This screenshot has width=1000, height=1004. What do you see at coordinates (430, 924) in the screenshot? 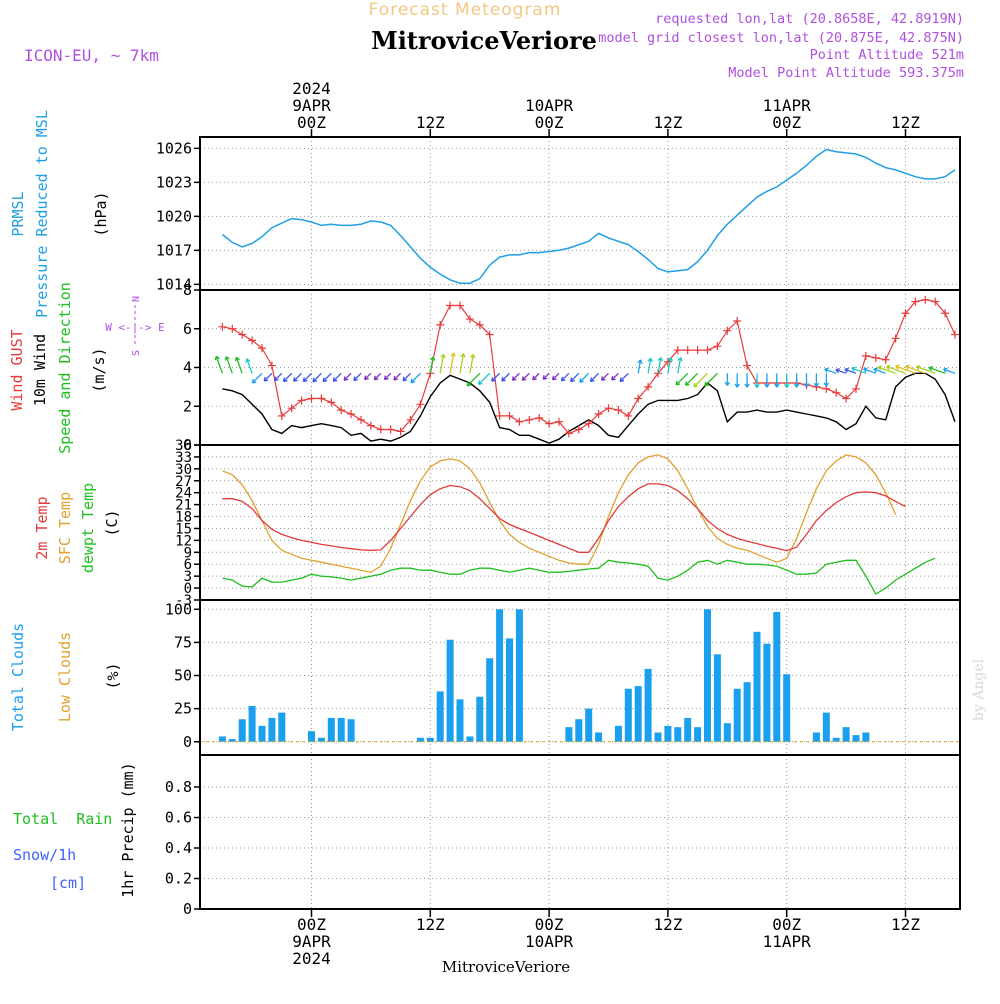
I see `x-tick-label-bottom: 12Z` at bounding box center [430, 924].